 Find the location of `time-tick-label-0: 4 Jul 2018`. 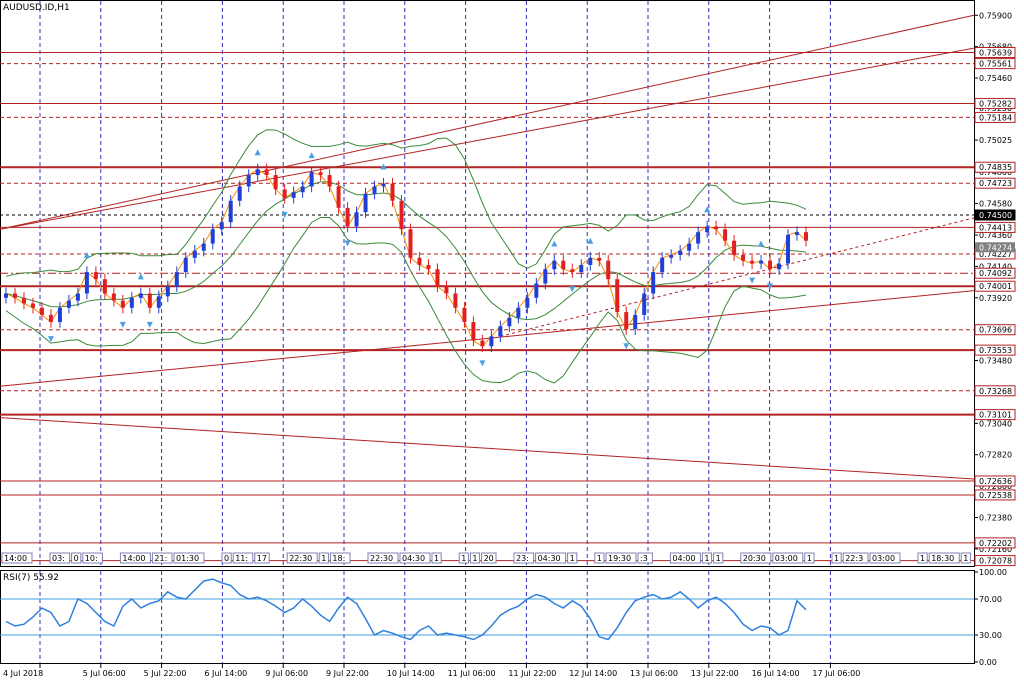

time-tick-label-0: 4 Jul 2018 is located at coordinates (23, 673).